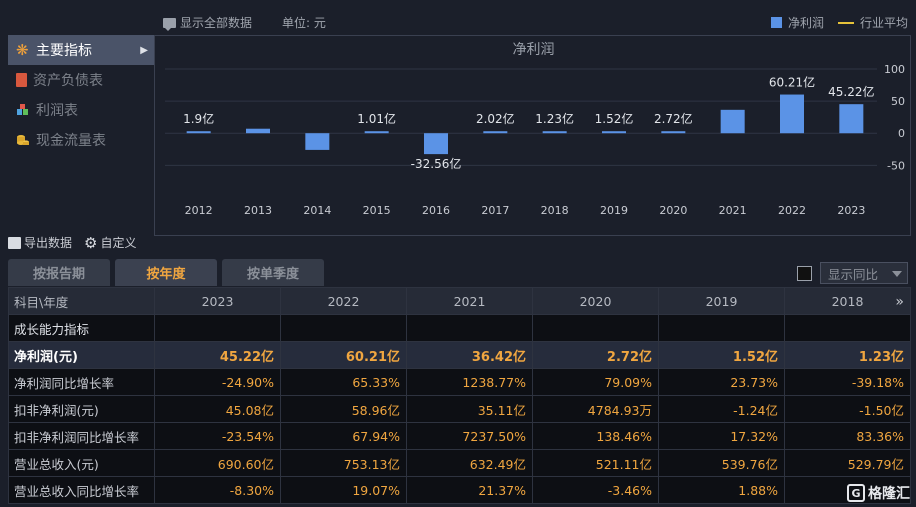 Image resolution: width=916 pixels, height=507 pixels. I want to click on table-cell: 7237.50%, so click(469, 436).